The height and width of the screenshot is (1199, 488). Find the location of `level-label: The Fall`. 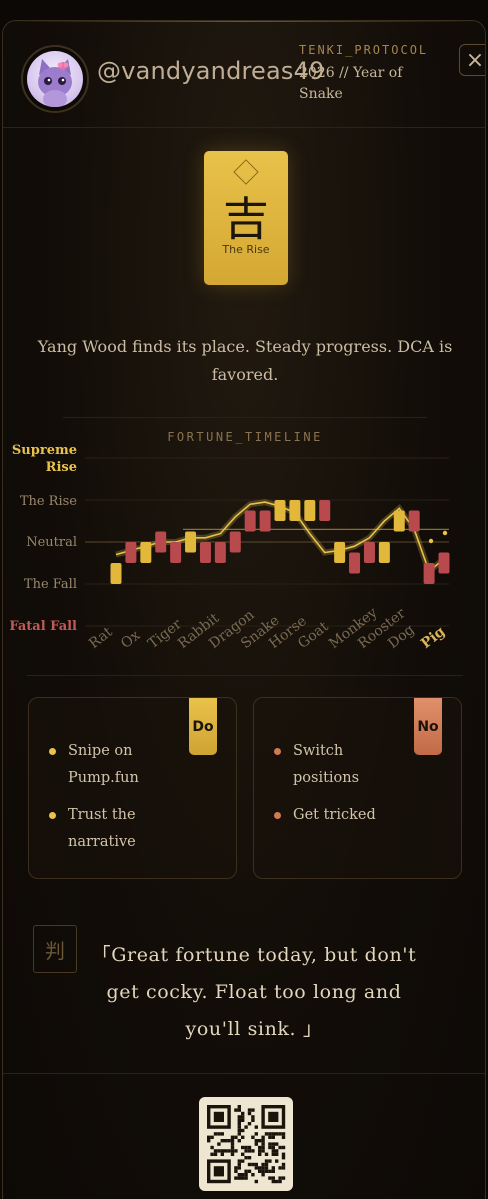

level-label: The Fall is located at coordinates (50, 584).